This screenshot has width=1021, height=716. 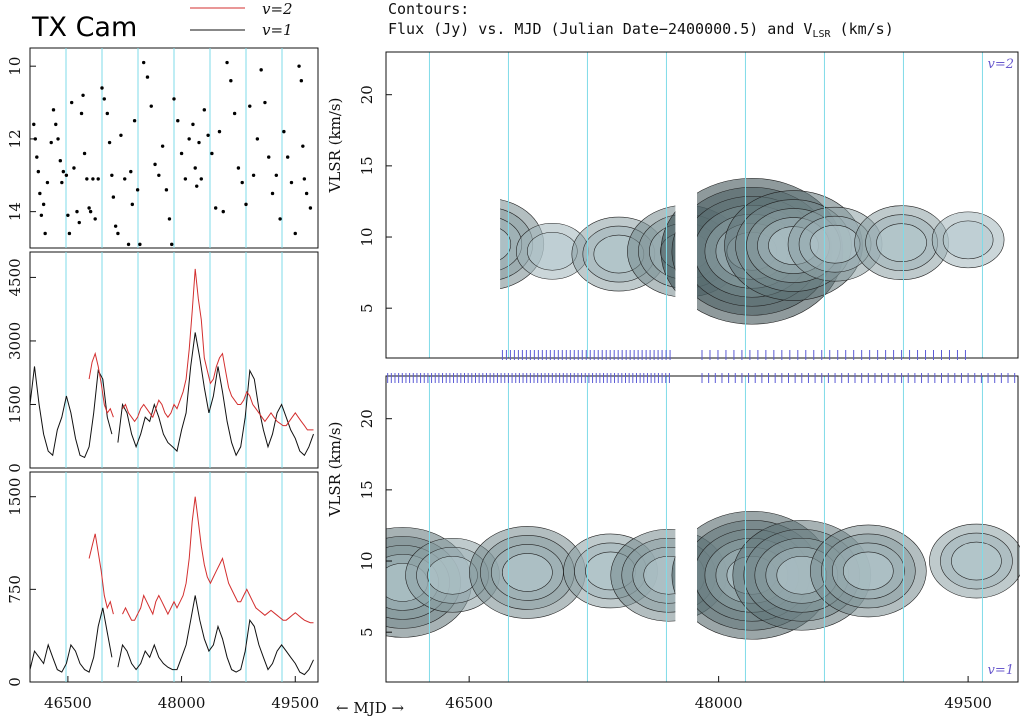 What do you see at coordinates (444, 205) in the screenshot?
I see `data-gap` at bounding box center [444, 205].